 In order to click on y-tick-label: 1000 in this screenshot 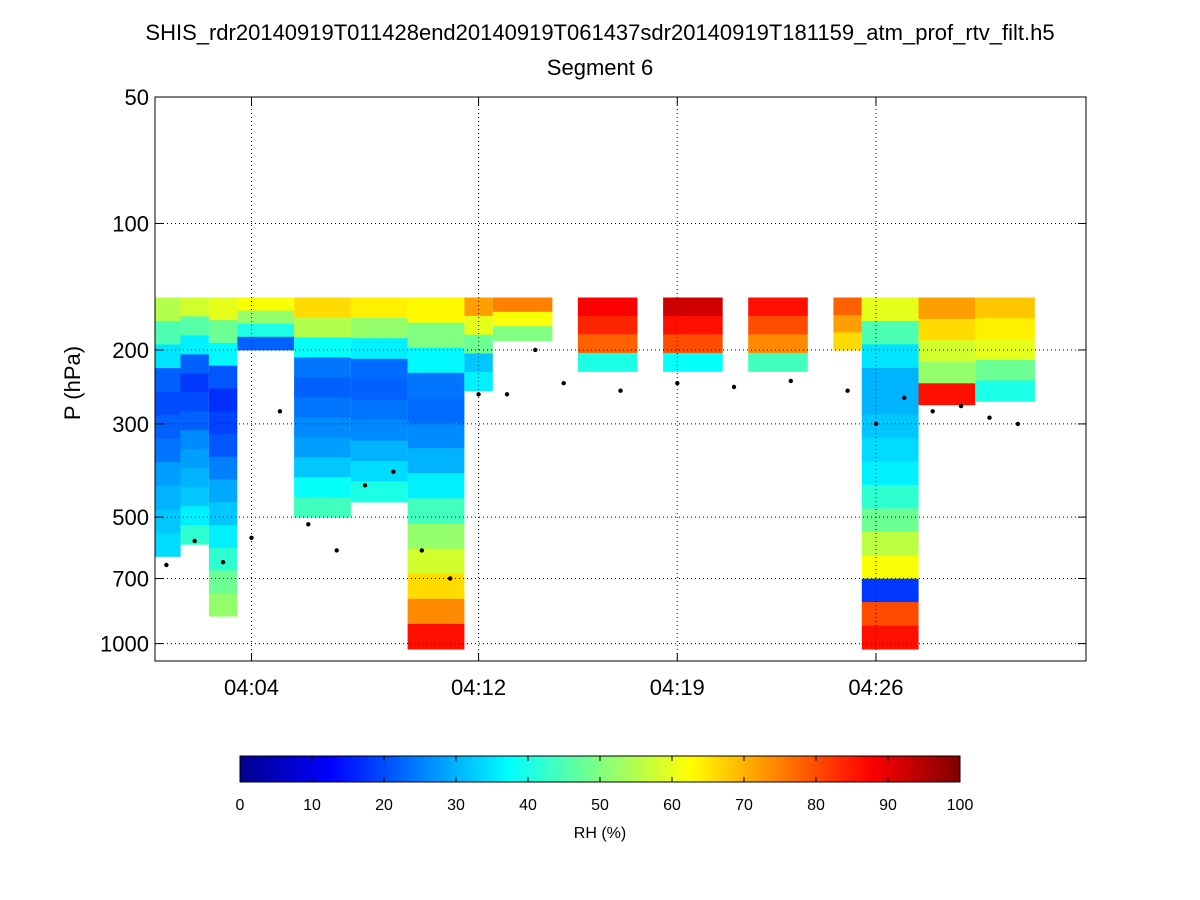, I will do `click(124, 644)`.